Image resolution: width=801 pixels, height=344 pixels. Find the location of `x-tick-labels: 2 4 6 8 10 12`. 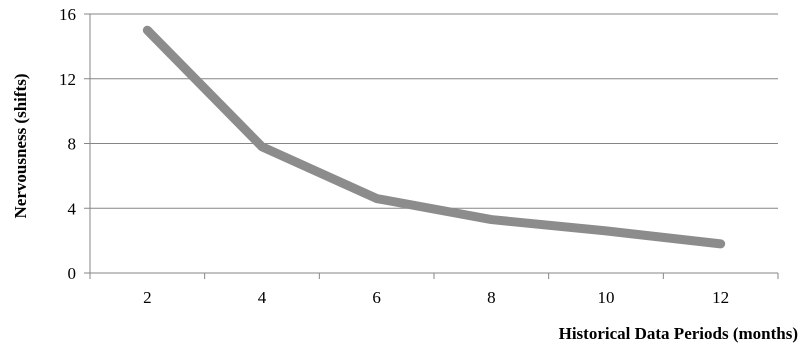

x-tick-labels: 2 4 6 8 10 12 is located at coordinates (436, 297).